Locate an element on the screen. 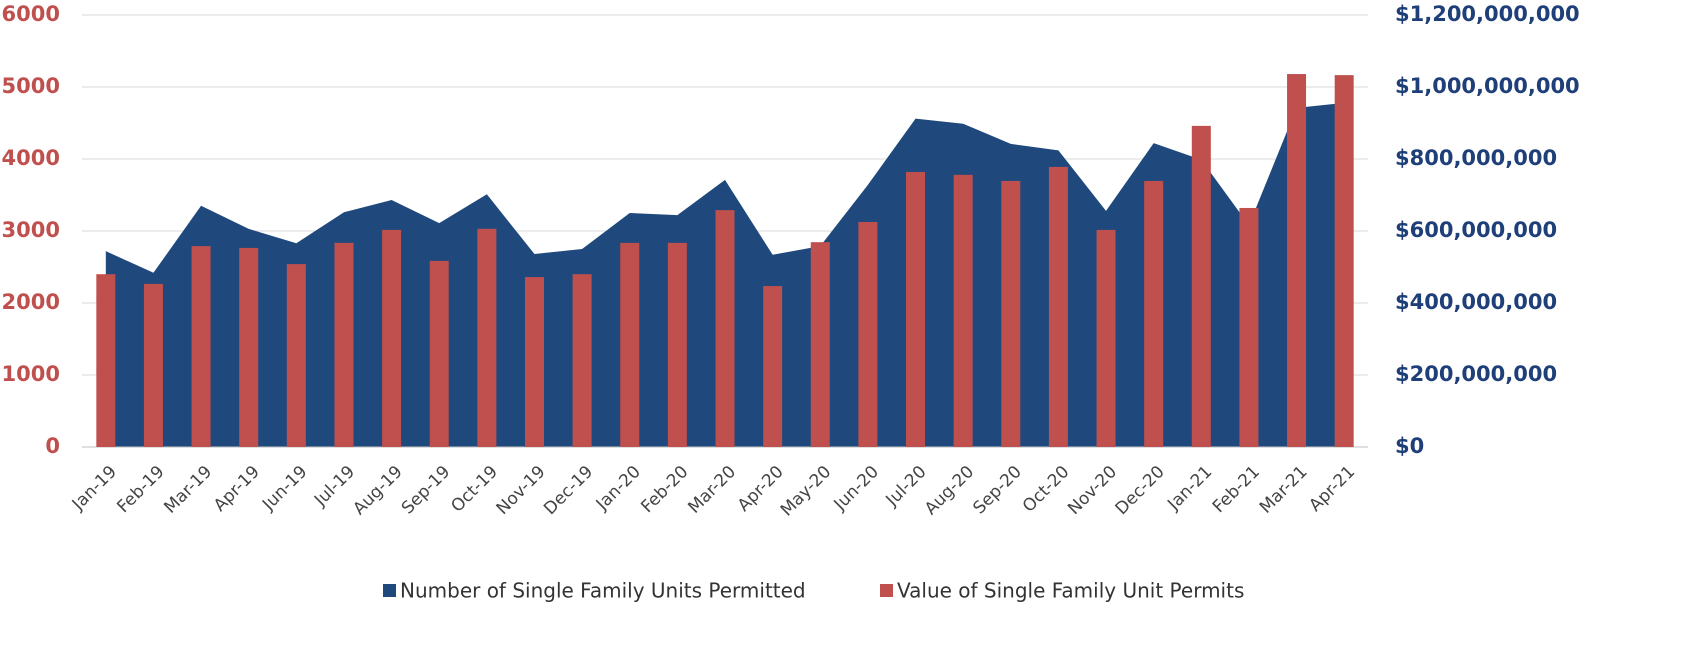  x-tick-label: Nov-19 is located at coordinates (521, 490).